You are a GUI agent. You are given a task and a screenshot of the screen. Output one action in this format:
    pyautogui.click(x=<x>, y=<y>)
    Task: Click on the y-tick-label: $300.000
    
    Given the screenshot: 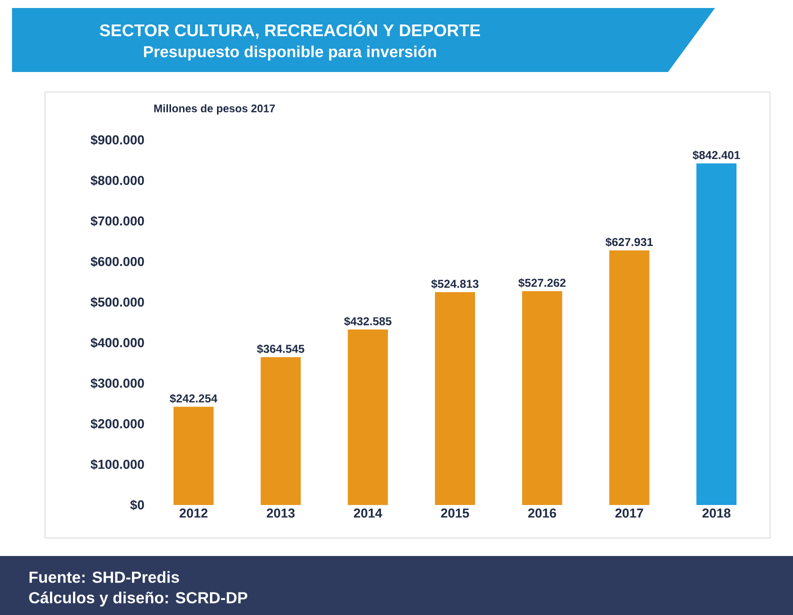 What is the action you would take?
    pyautogui.click(x=117, y=383)
    